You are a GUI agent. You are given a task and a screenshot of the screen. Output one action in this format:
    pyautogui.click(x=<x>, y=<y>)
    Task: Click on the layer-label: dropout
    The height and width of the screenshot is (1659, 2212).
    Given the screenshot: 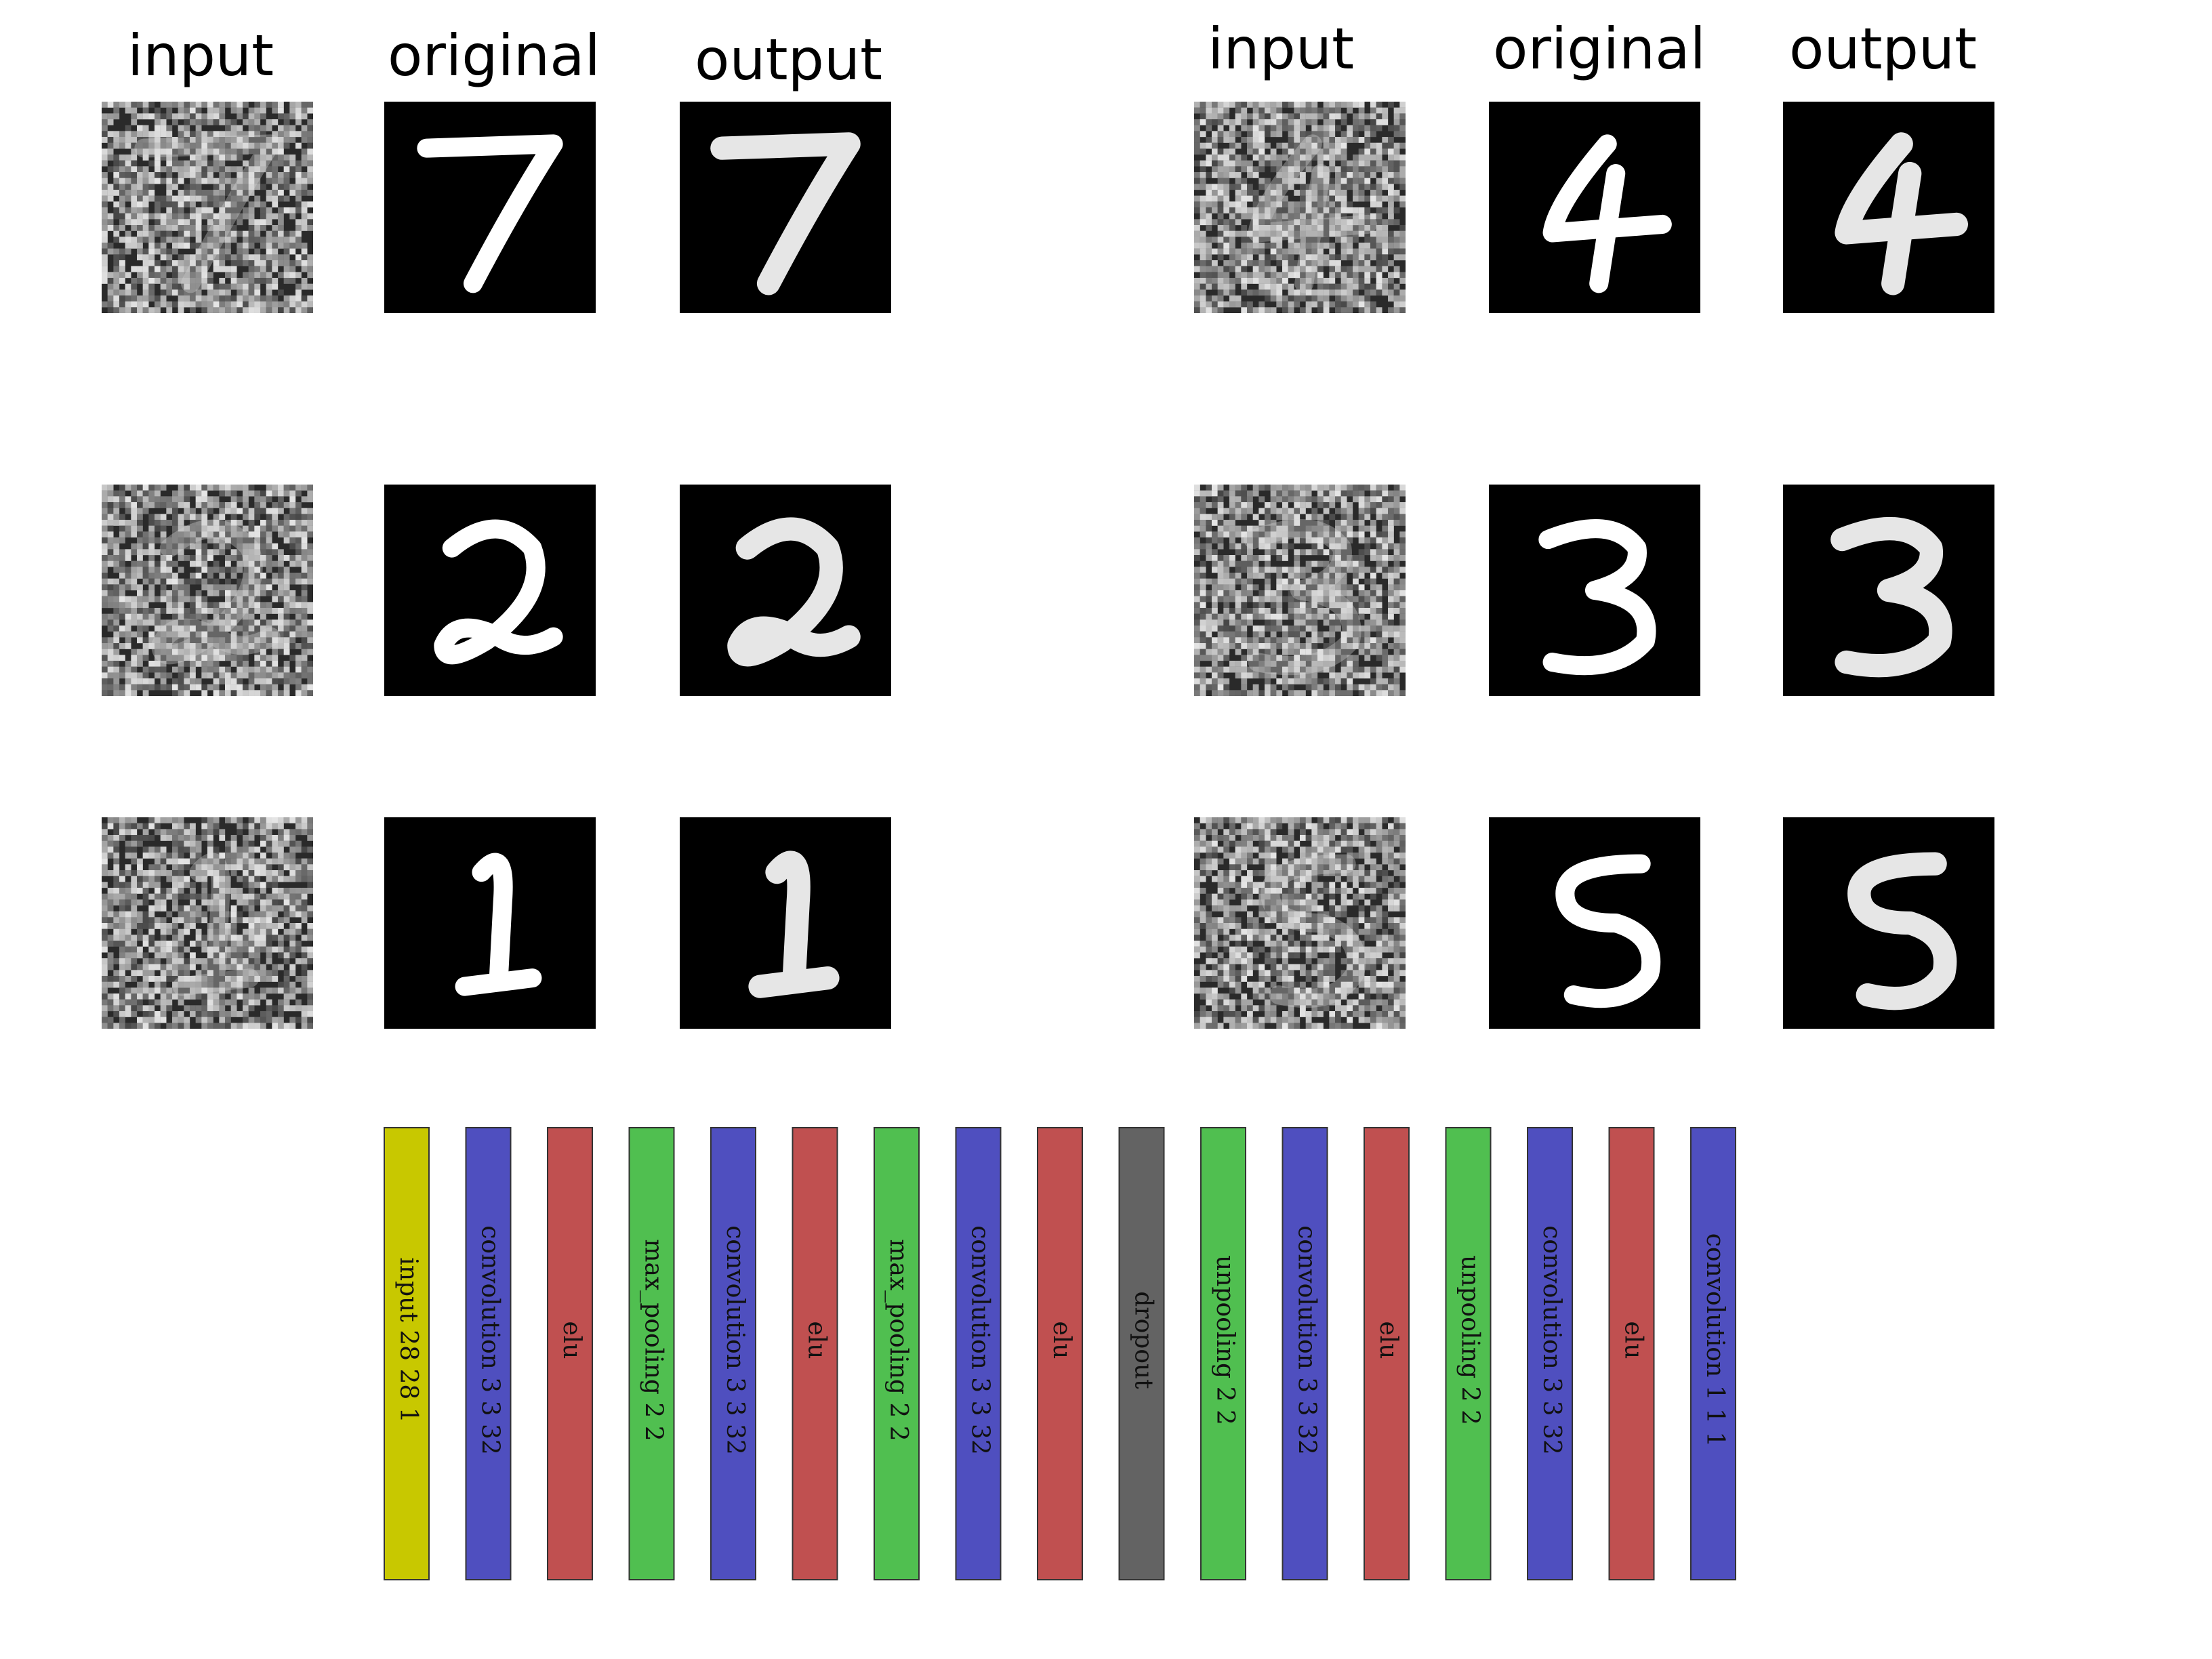 What is the action you would take?
    pyautogui.click(x=1144, y=1340)
    